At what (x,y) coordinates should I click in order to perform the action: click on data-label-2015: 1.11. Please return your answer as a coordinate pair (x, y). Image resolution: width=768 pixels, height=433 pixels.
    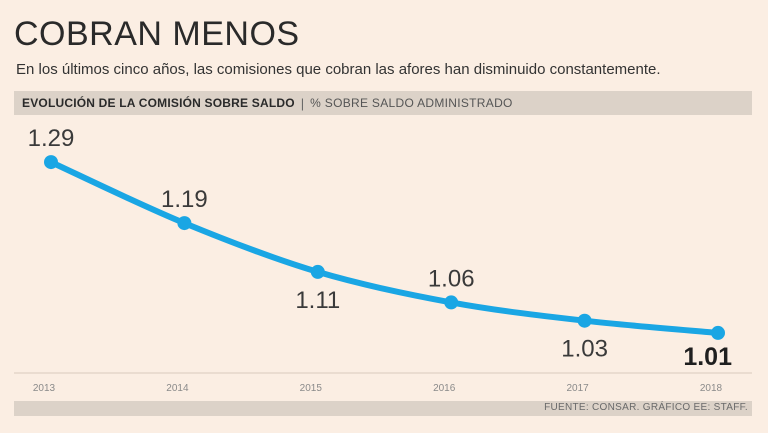
    Looking at the image, I should click on (317, 300).